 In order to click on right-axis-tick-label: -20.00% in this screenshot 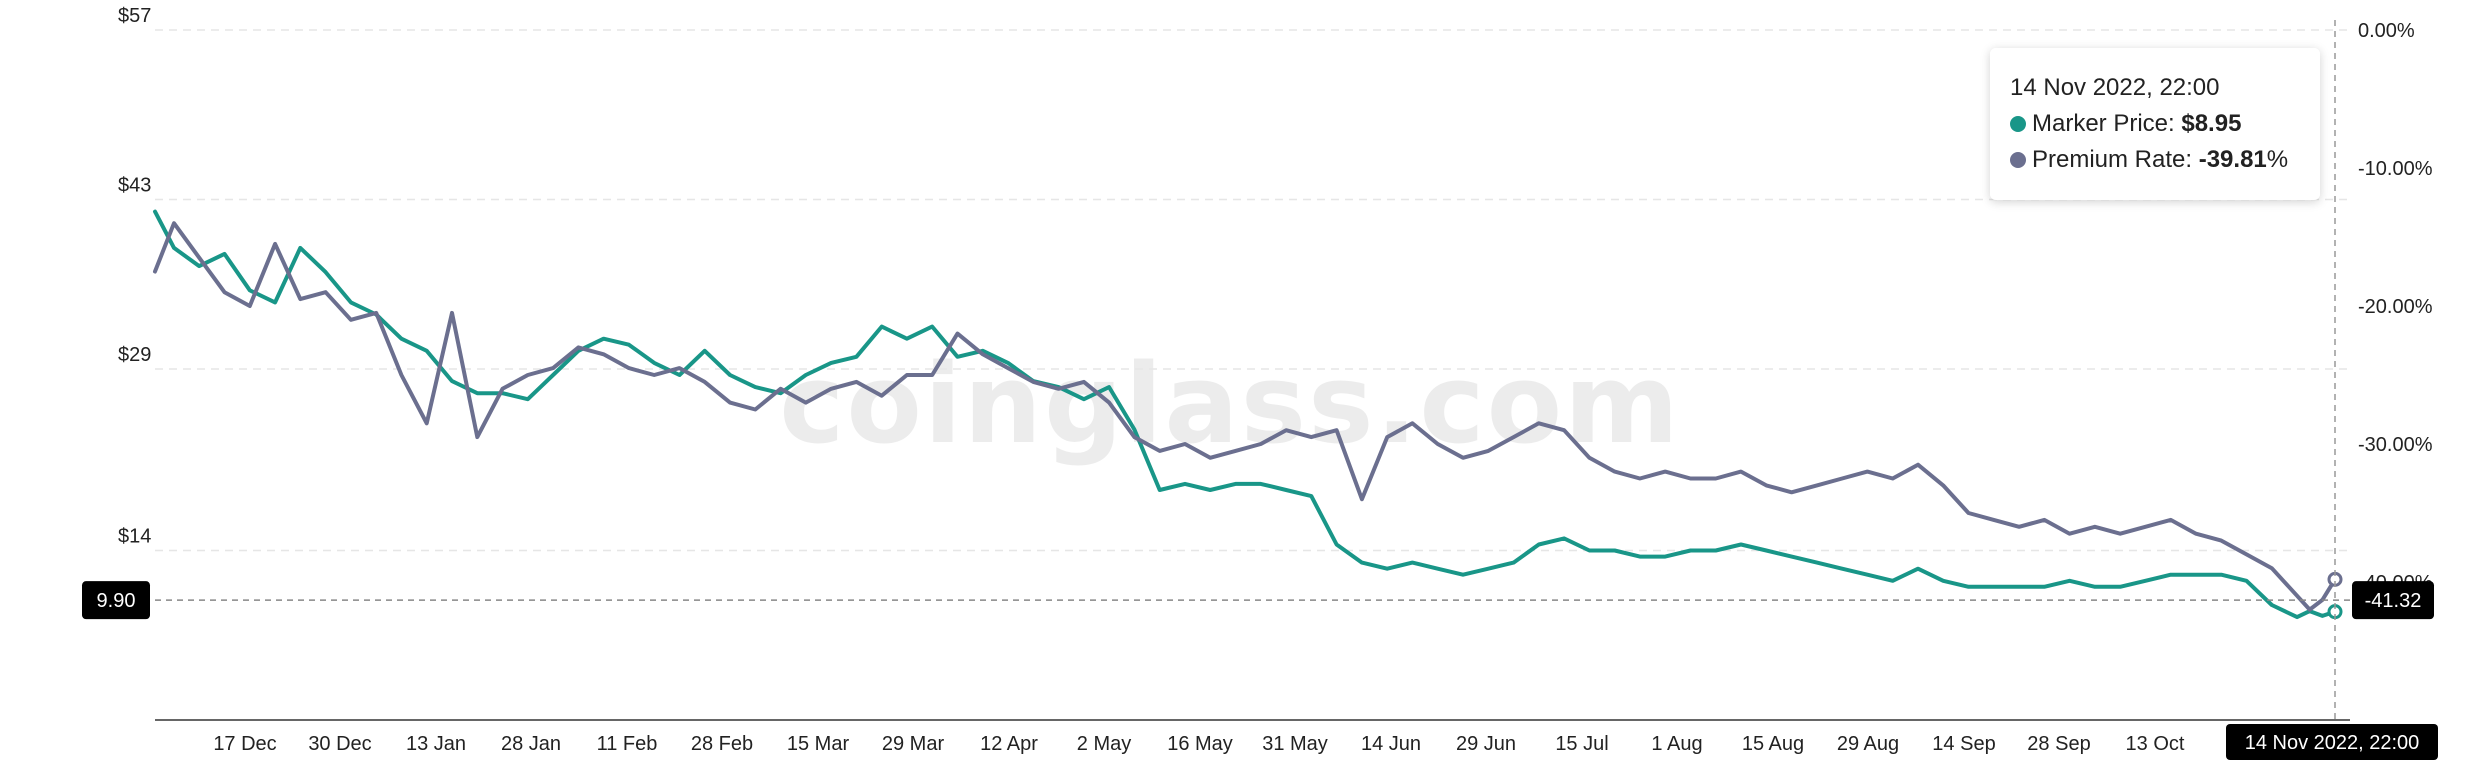, I will do `click(2395, 307)`.